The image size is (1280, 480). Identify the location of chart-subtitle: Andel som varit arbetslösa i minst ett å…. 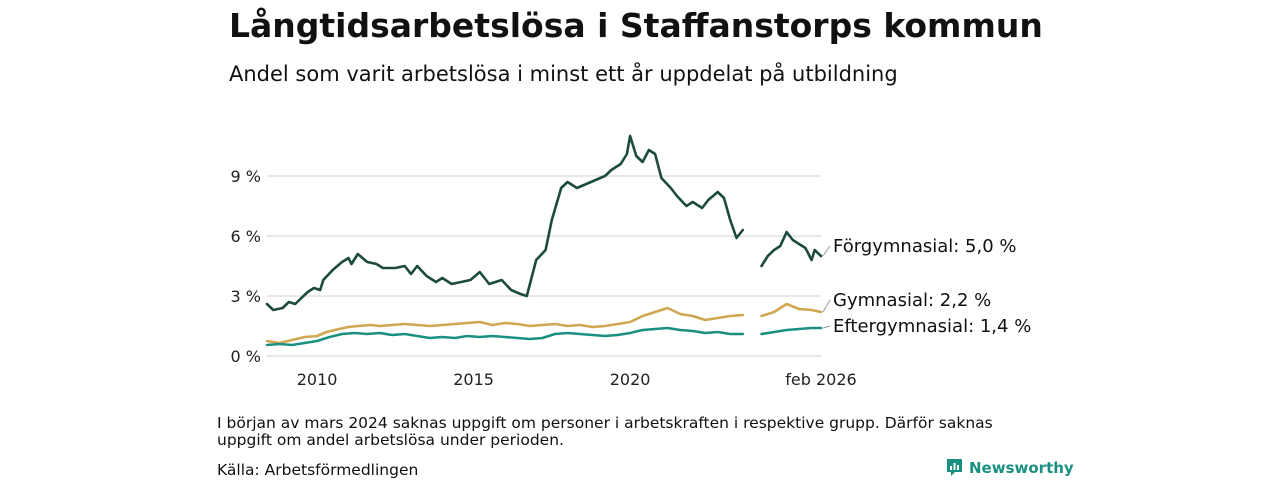
(563, 74).